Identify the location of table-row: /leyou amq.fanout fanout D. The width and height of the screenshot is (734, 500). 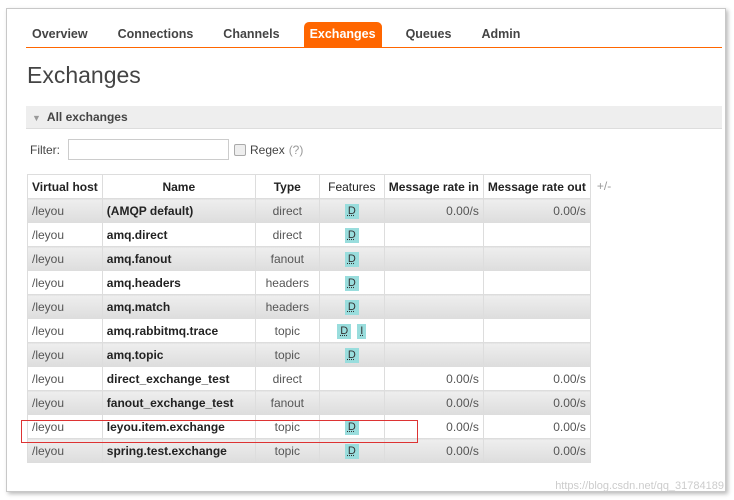
(309, 258).